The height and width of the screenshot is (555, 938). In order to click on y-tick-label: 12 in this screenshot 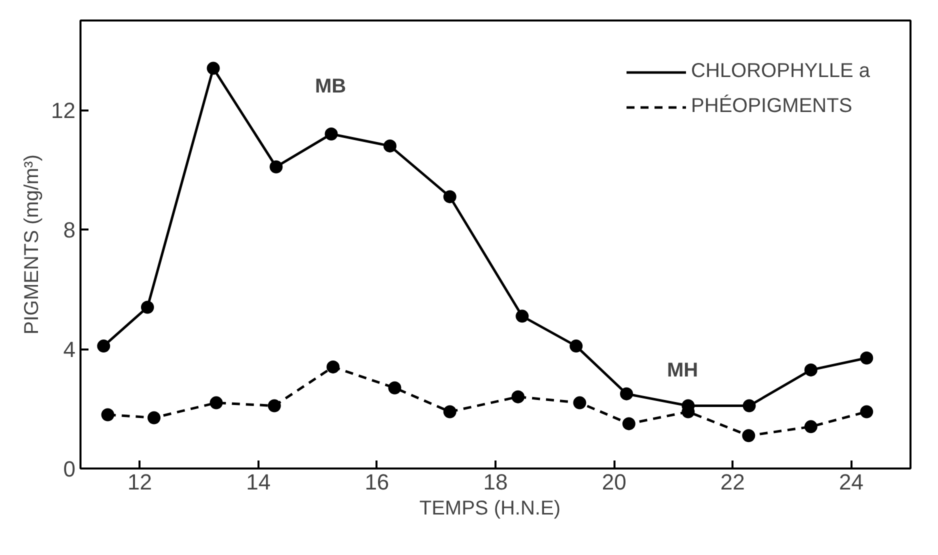, I will do `click(63, 111)`.